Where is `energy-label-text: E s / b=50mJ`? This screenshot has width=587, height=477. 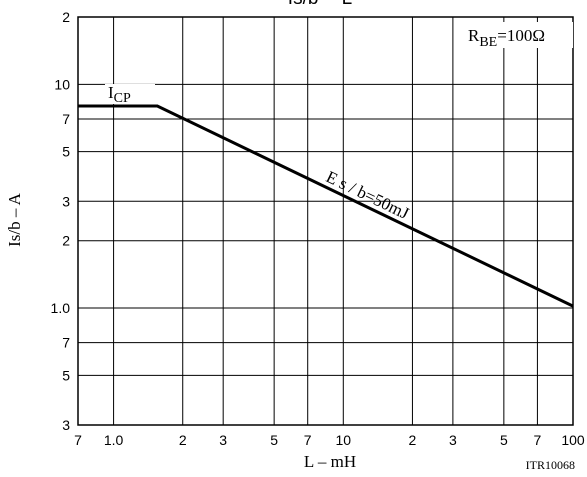
energy-label-text: E s / b=50mJ is located at coordinates (367, 195).